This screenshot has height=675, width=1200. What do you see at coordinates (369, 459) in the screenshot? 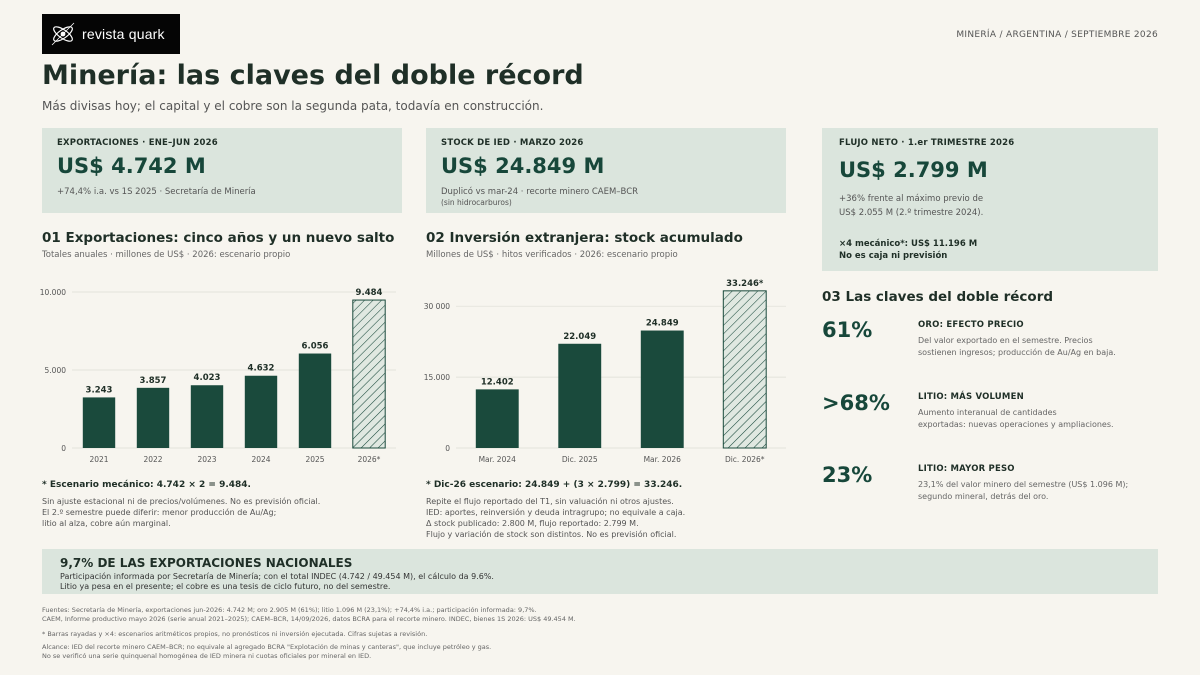
I see `x-tick-label: 2026*` at bounding box center [369, 459].